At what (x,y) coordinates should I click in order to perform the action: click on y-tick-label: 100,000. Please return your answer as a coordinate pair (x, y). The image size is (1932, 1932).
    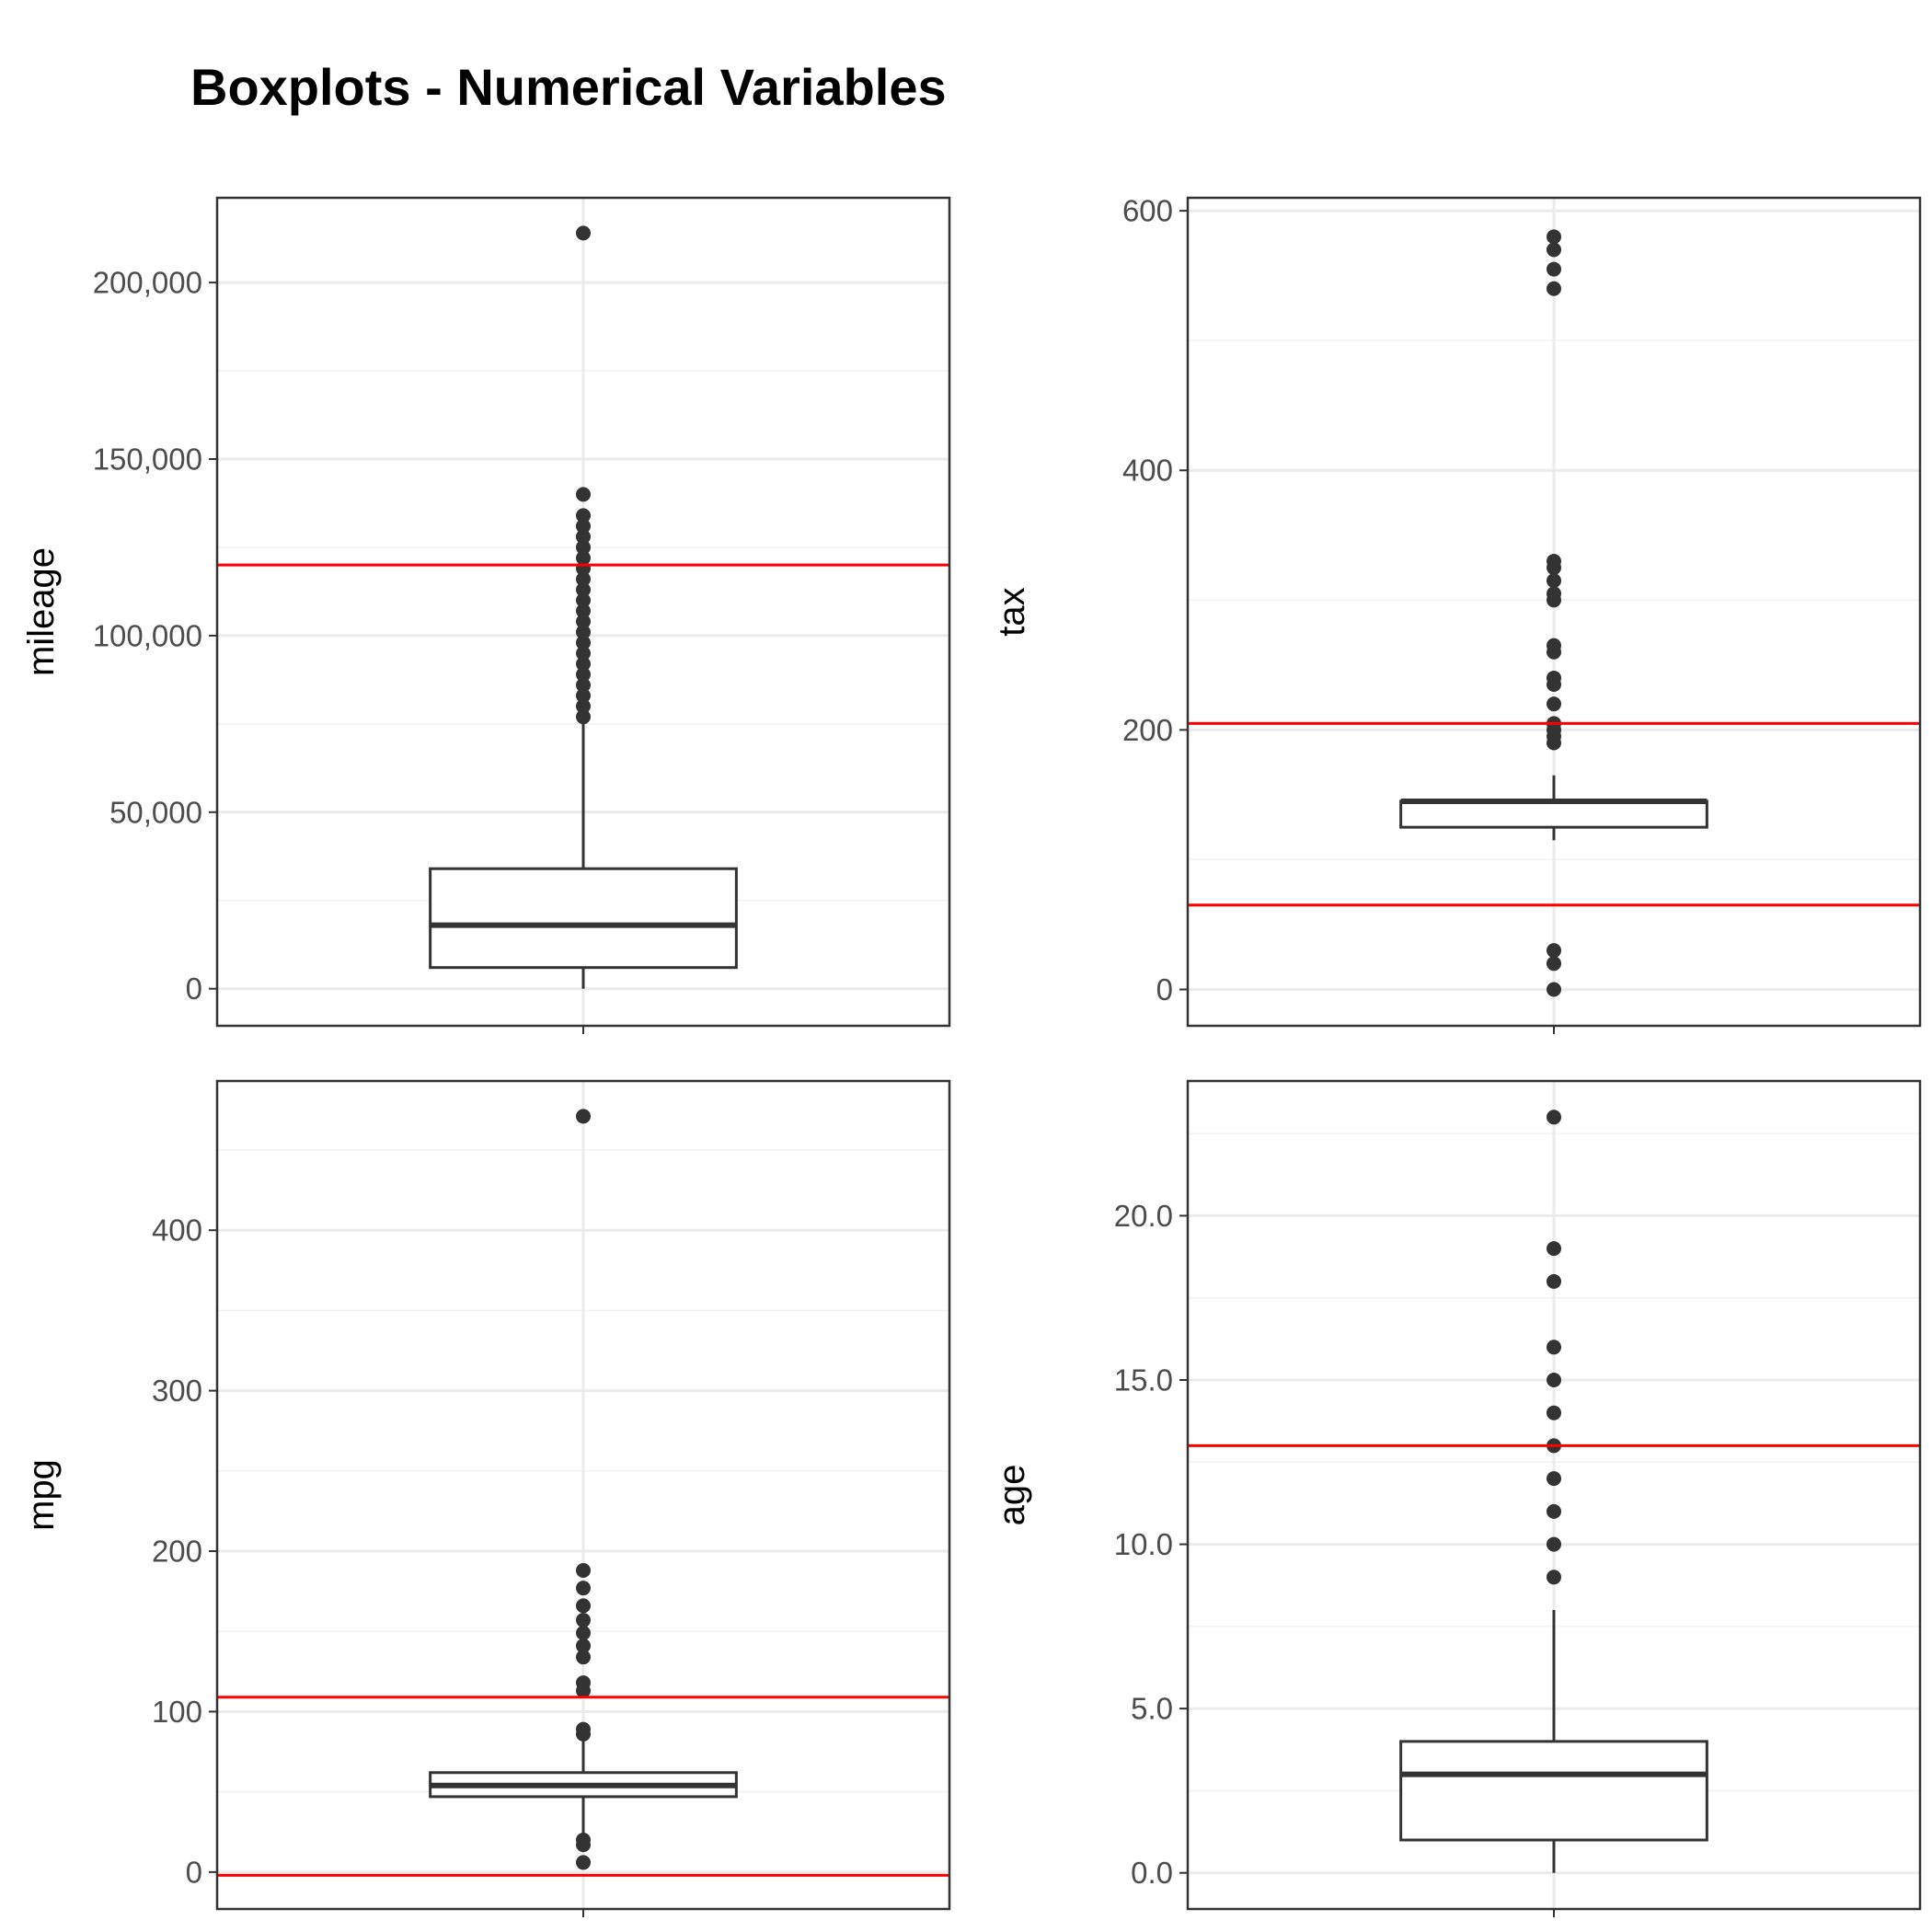
    Looking at the image, I should click on (147, 635).